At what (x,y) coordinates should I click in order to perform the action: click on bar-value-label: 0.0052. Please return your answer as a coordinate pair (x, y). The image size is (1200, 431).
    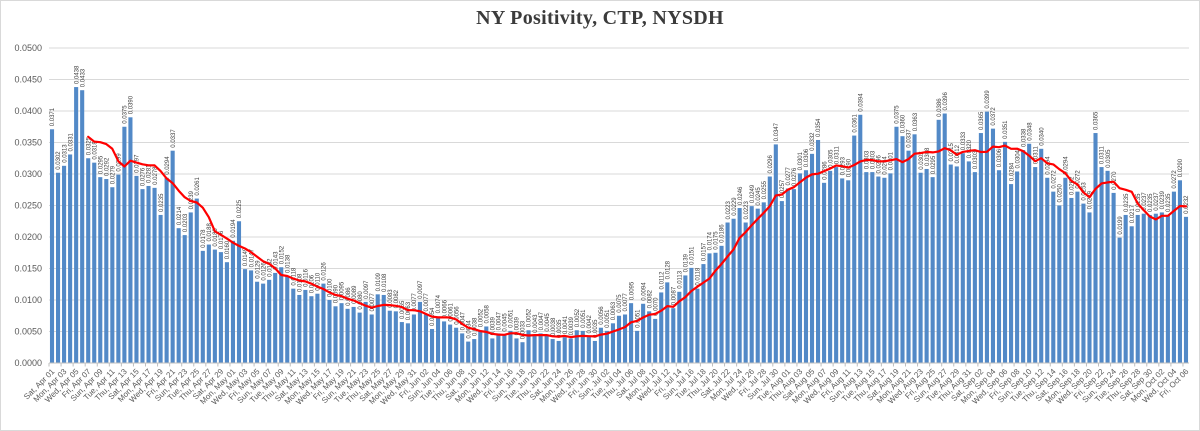
    Looking at the image, I should click on (481, 317).